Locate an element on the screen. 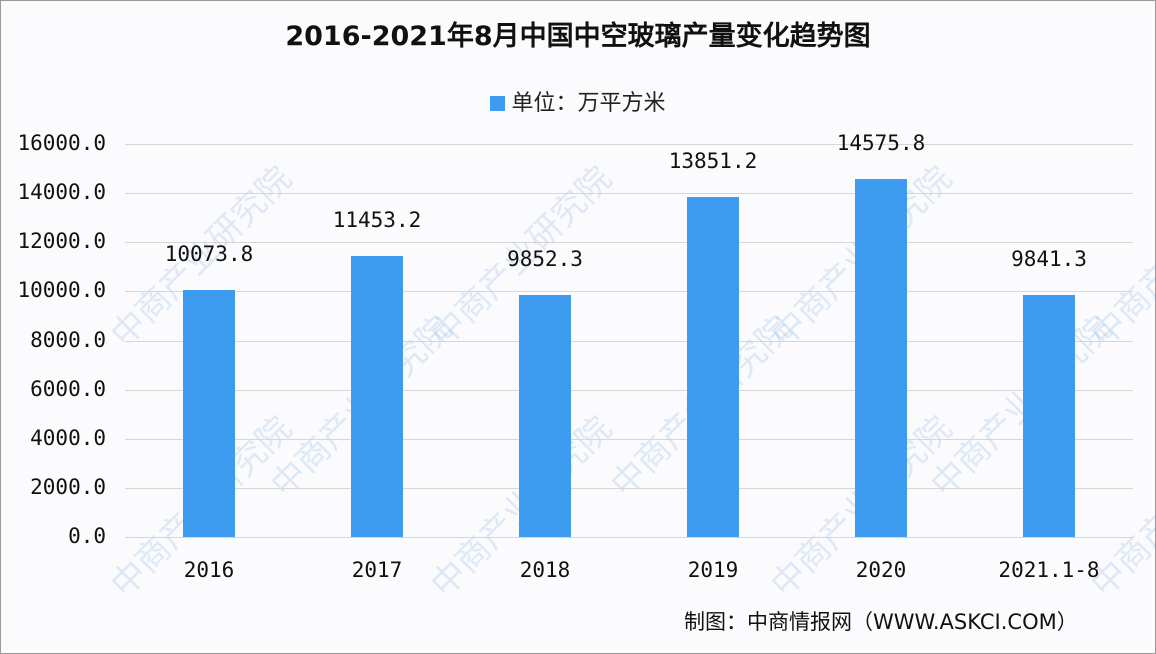 This screenshot has height=654, width=1156. value-label: 14575.8 is located at coordinates (881, 143).